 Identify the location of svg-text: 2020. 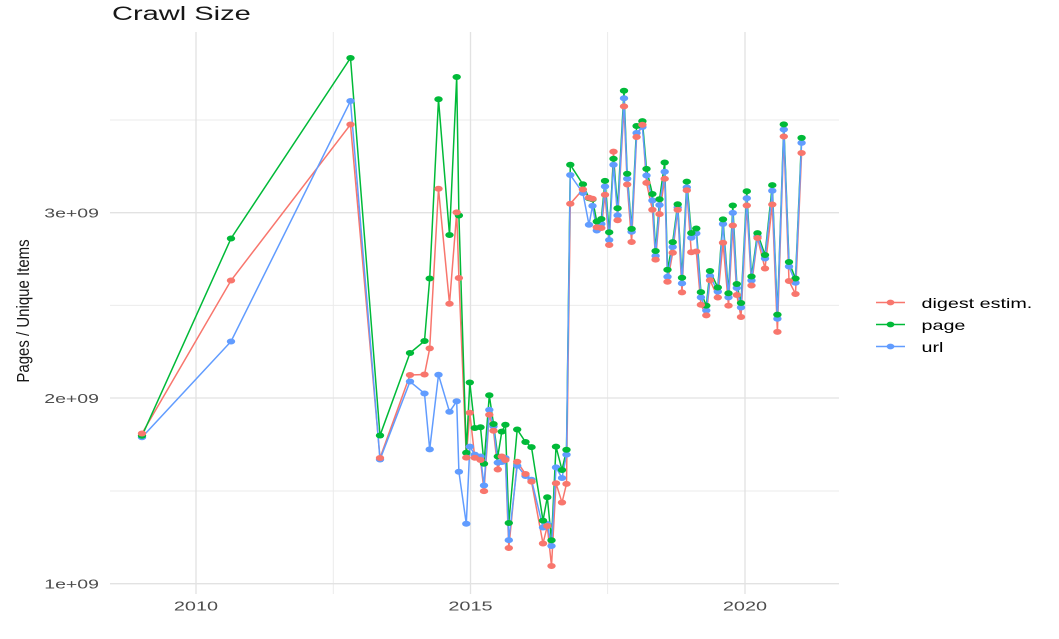
(745, 606).